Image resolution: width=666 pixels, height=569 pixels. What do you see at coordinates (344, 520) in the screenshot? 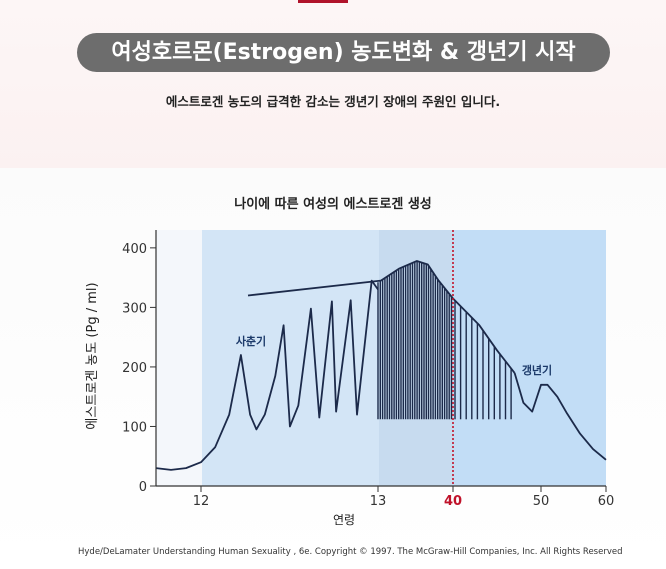
I see `x-axis-label: 연령` at bounding box center [344, 520].